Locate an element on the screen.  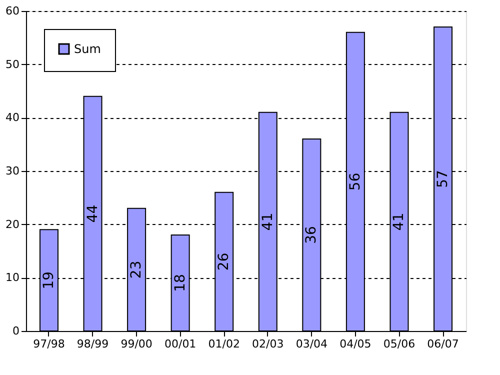
x-tick-label: 98/99 is located at coordinates (92, 344).